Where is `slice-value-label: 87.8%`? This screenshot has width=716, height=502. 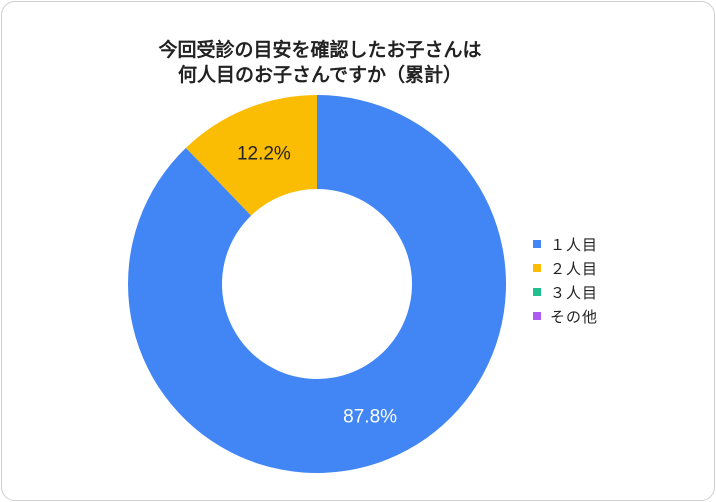 slice-value-label: 87.8% is located at coordinates (370, 417).